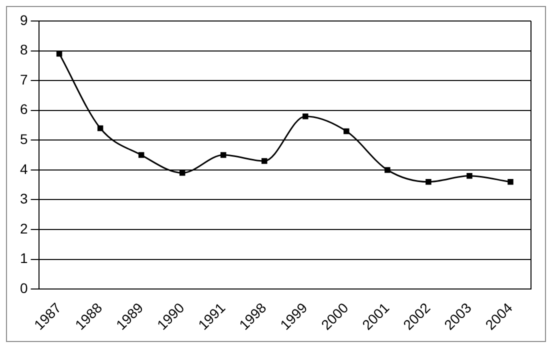 The height and width of the screenshot is (350, 554). Describe the element at coordinates (24, 168) in the screenshot. I see `y-tick-label: 4` at that location.